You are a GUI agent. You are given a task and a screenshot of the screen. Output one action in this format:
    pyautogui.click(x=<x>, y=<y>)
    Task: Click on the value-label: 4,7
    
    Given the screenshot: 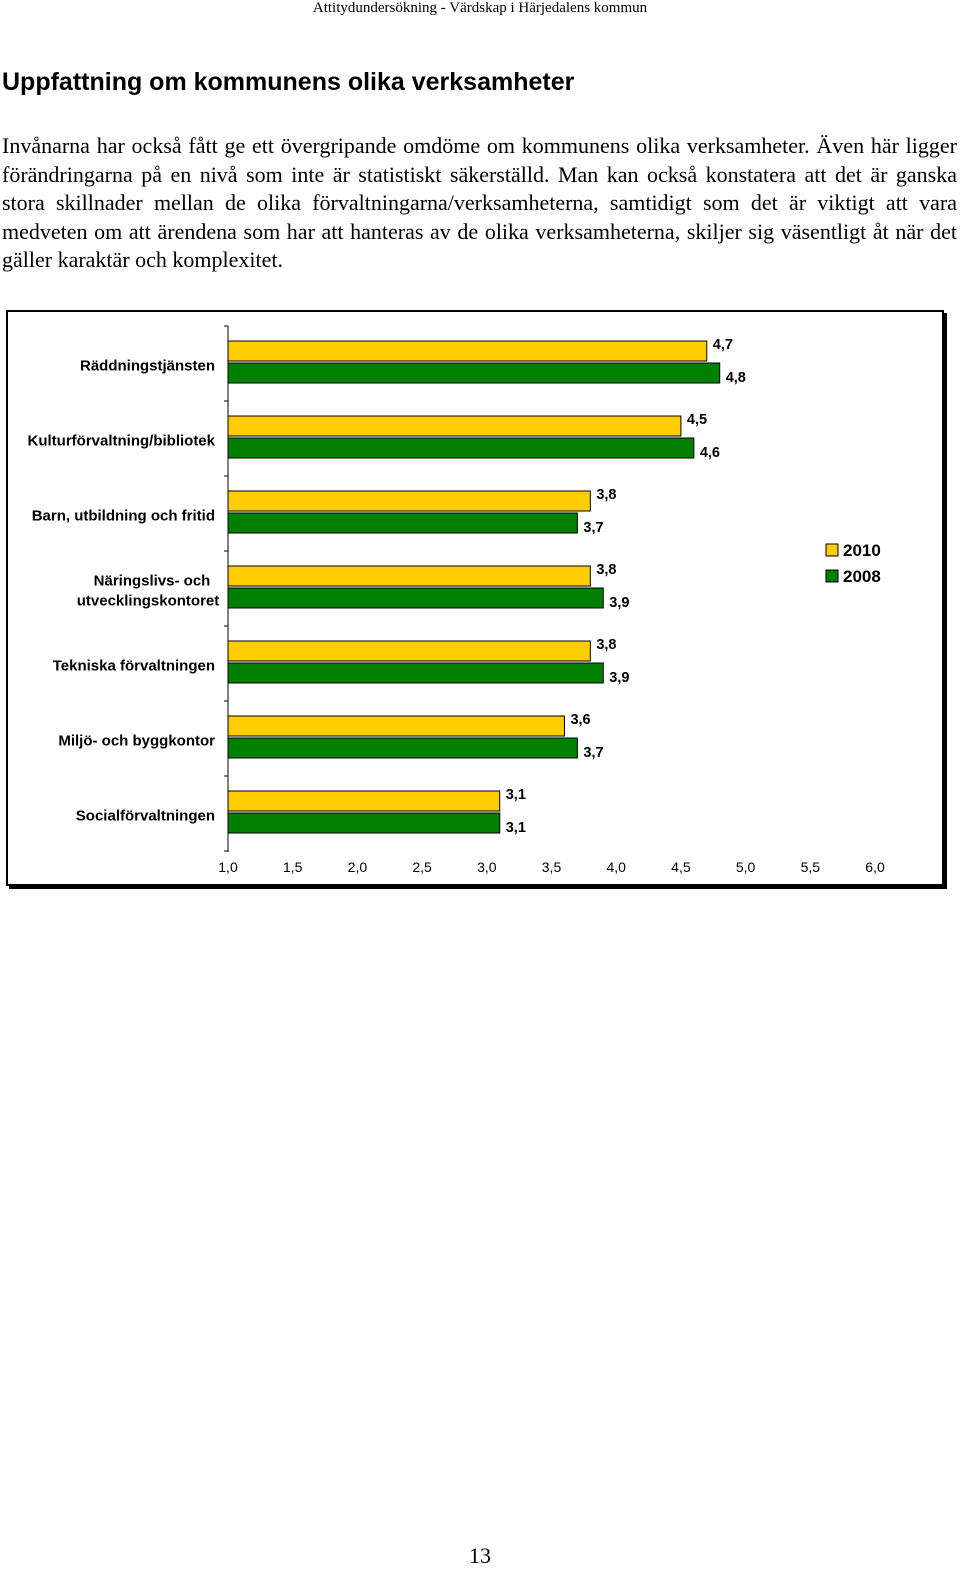 What is the action you would take?
    pyautogui.click(x=723, y=345)
    